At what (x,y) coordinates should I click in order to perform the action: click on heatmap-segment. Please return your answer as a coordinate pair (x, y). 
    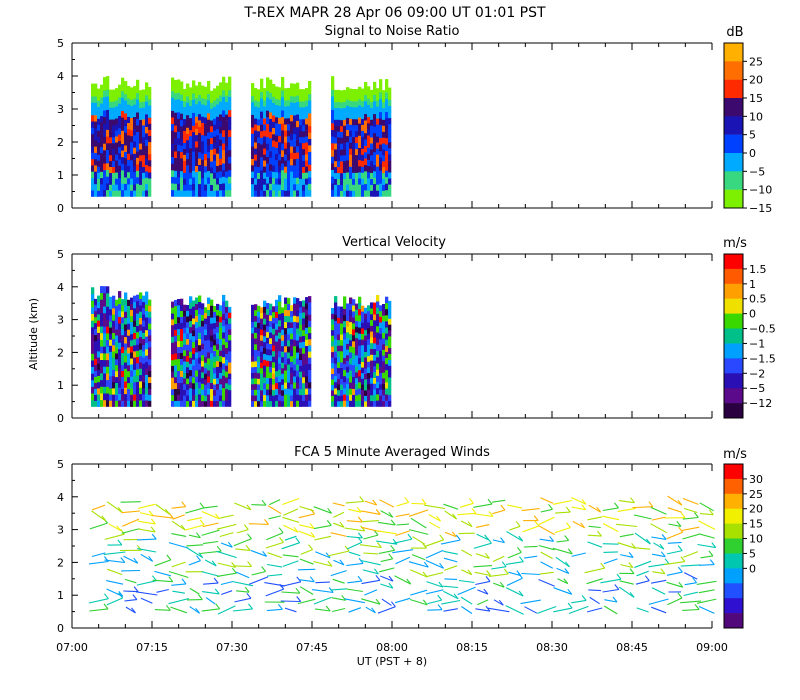
    Looking at the image, I should click on (281, 351).